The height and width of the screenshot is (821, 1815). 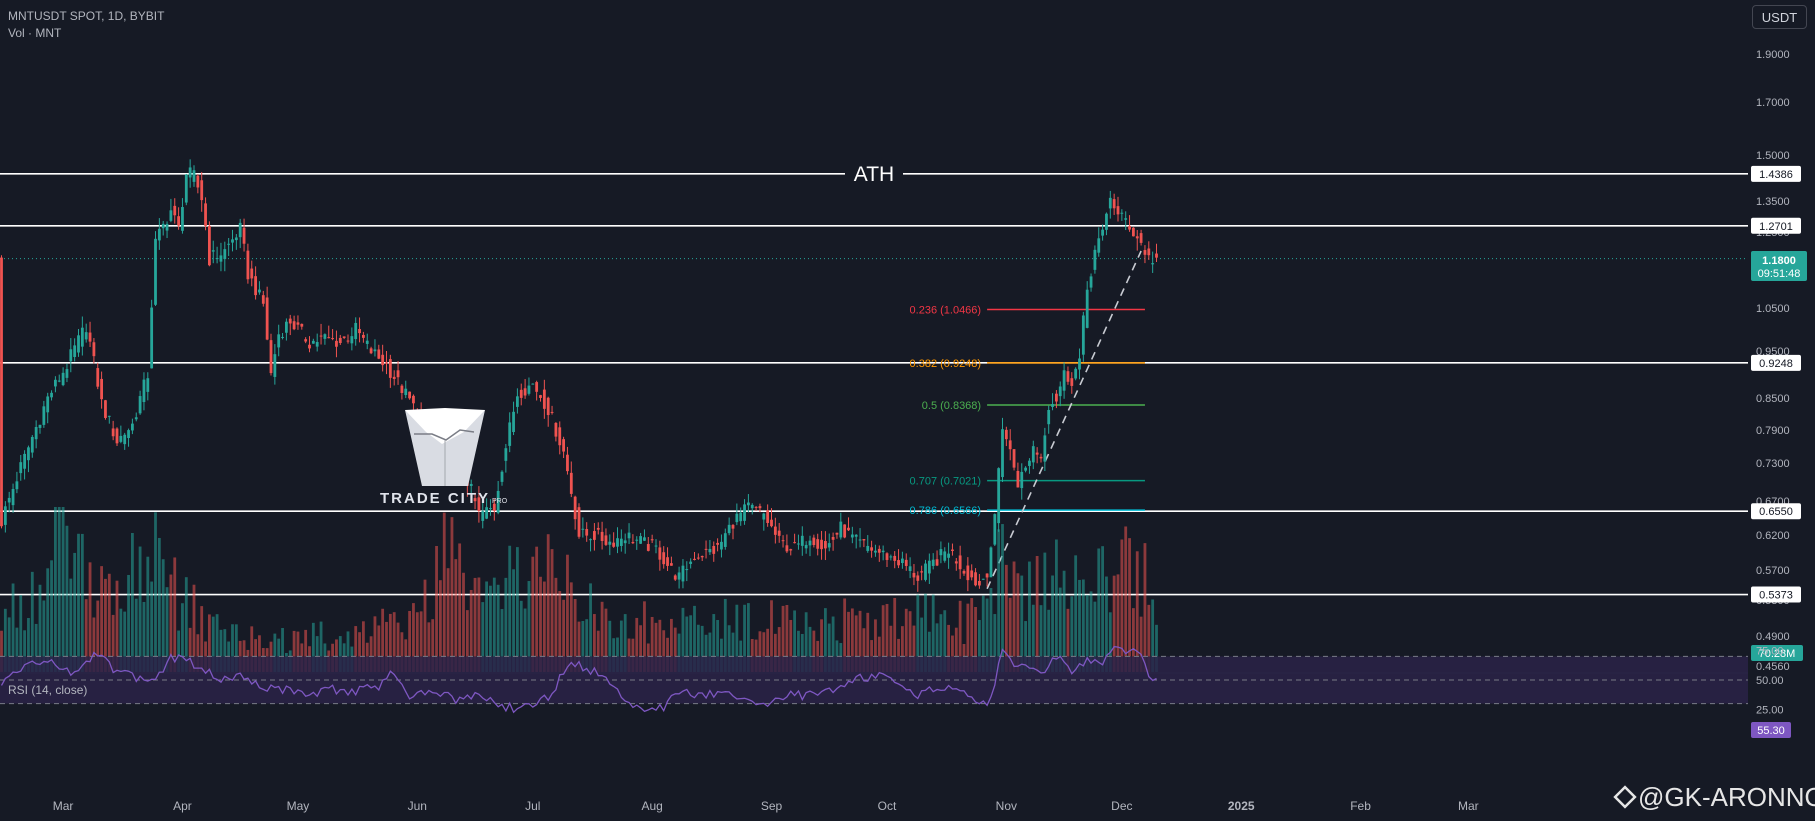 I want to click on rsi-tick: 50.00, so click(x=1770, y=681).